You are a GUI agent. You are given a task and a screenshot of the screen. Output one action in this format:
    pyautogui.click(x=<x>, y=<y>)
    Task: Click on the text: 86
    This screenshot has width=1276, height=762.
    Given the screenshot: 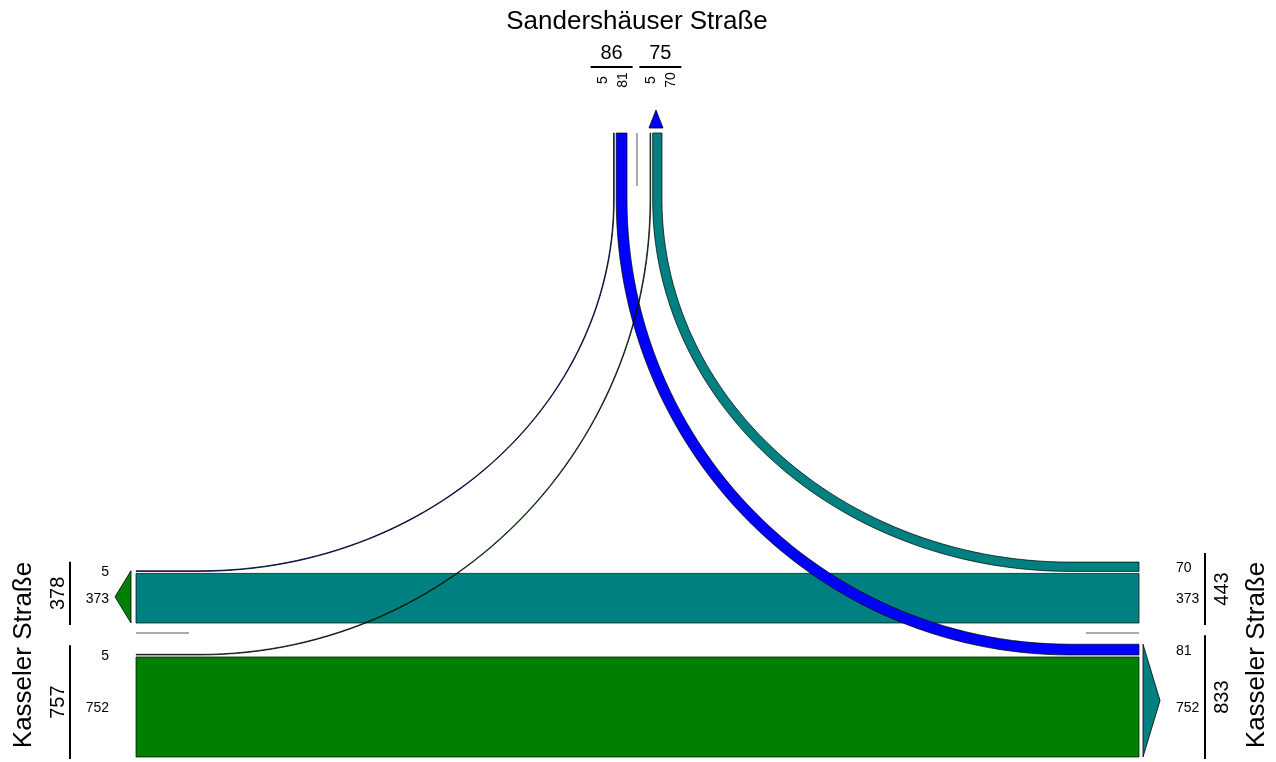 What is the action you would take?
    pyautogui.click(x=611, y=52)
    